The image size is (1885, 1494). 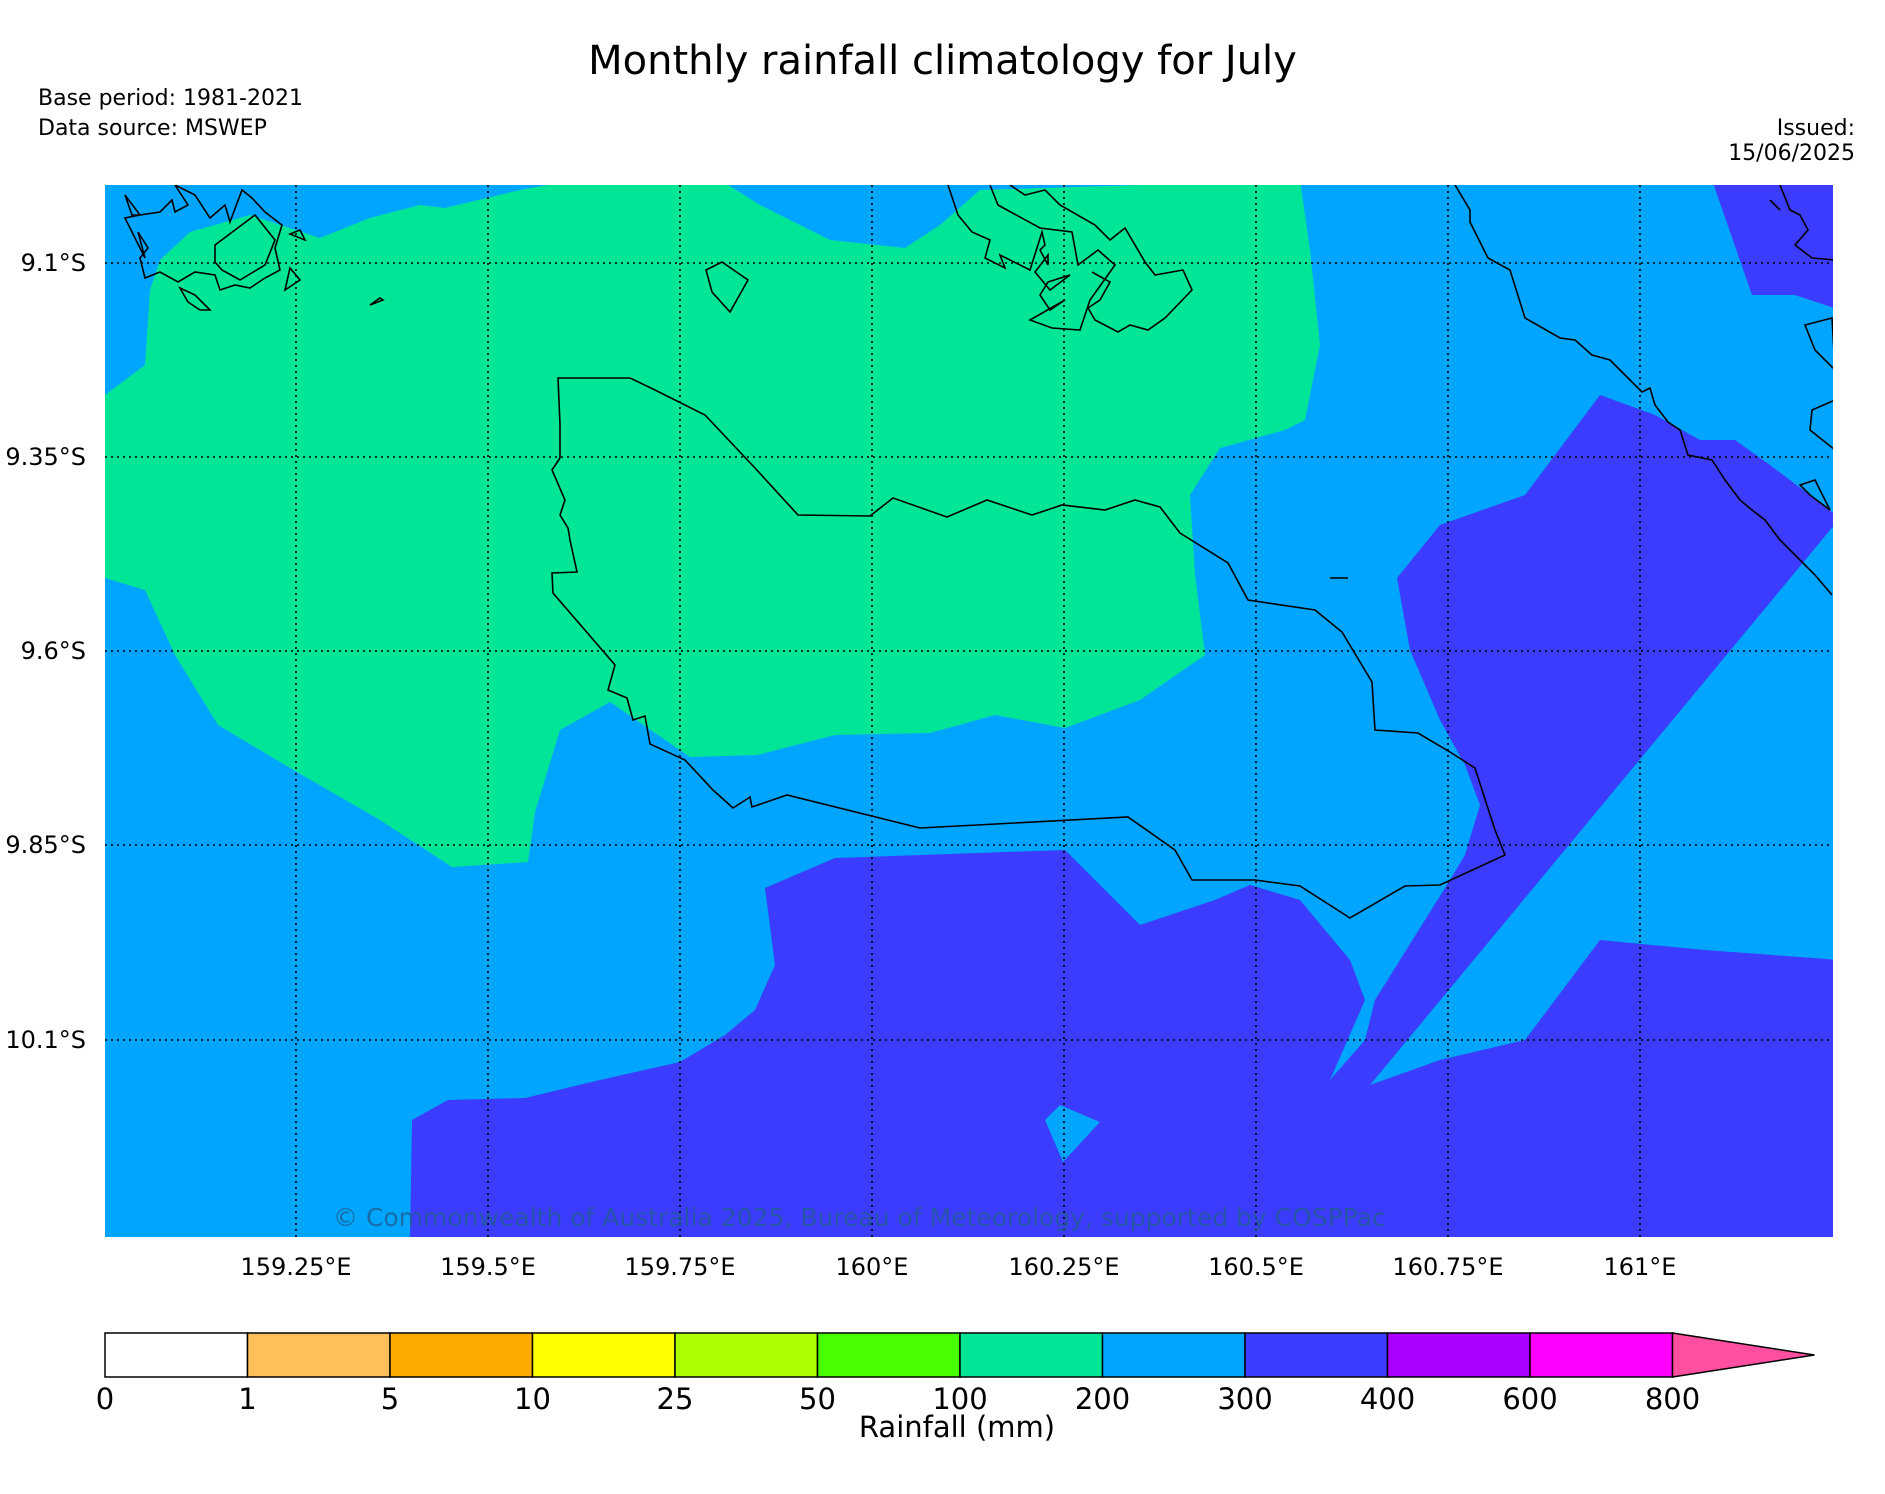 What do you see at coordinates (1244, 1399) in the screenshot?
I see `colorbar-tick-label: 300` at bounding box center [1244, 1399].